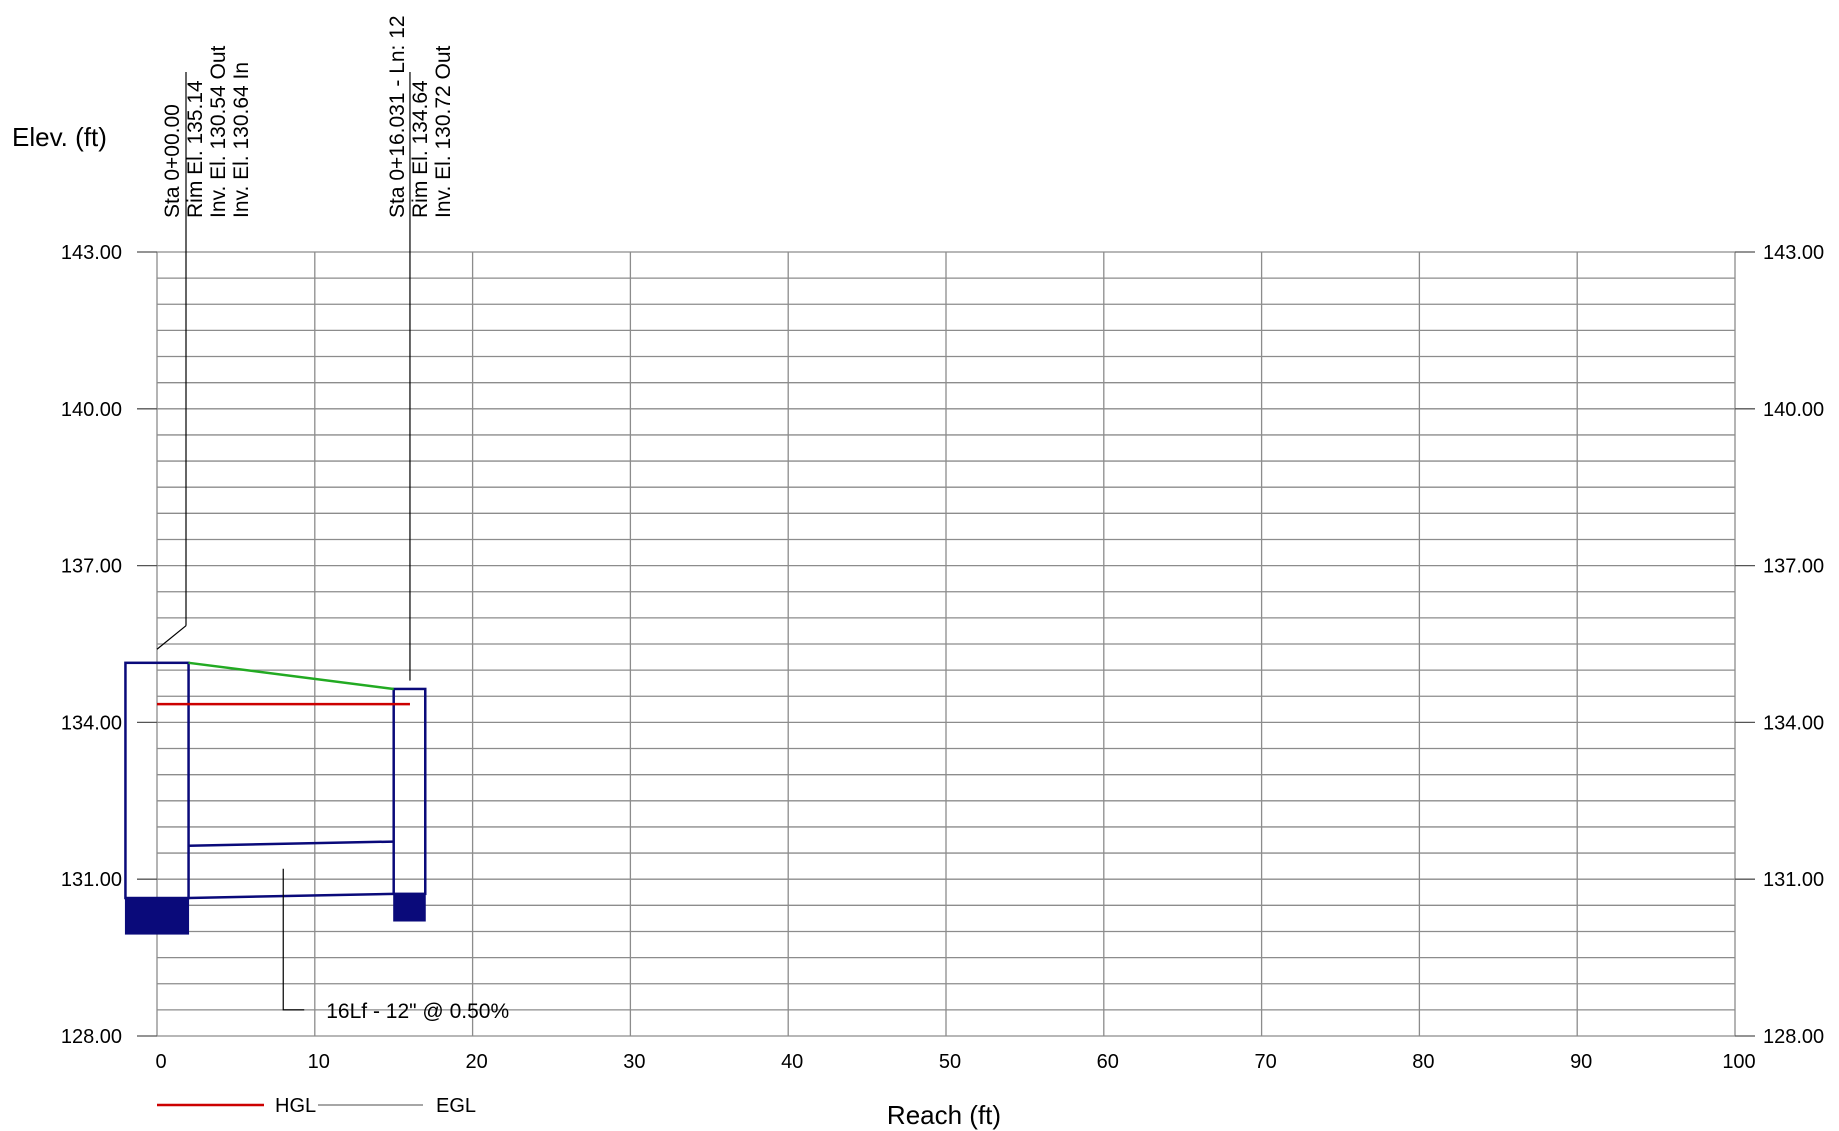 Image resolution: width=1839 pixels, height=1131 pixels. I want to click on y-tick-label-right: 137.00, so click(1793, 567).